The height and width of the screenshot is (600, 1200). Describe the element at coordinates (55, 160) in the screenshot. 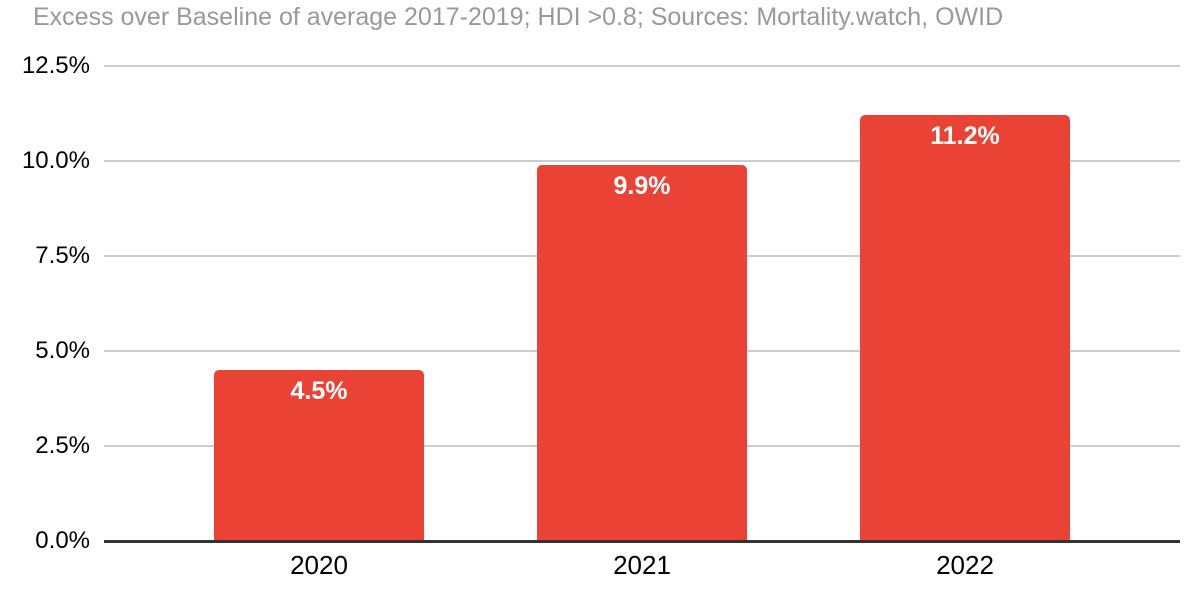

I see `y-axis-tick-label: 10.0%` at that location.